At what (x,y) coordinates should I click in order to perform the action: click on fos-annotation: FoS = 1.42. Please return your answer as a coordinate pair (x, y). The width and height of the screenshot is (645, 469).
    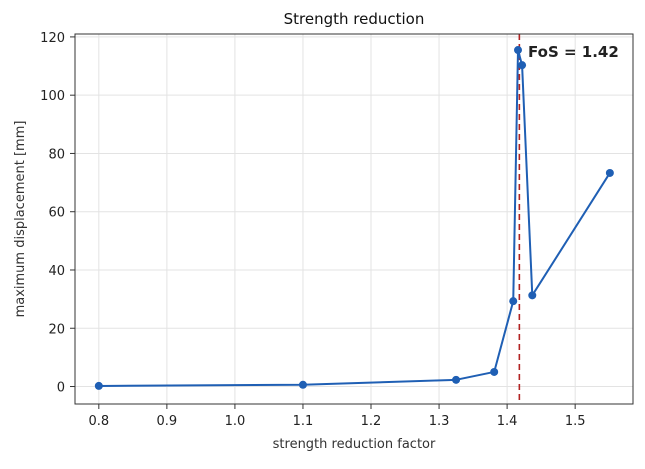
    Looking at the image, I should click on (573, 52).